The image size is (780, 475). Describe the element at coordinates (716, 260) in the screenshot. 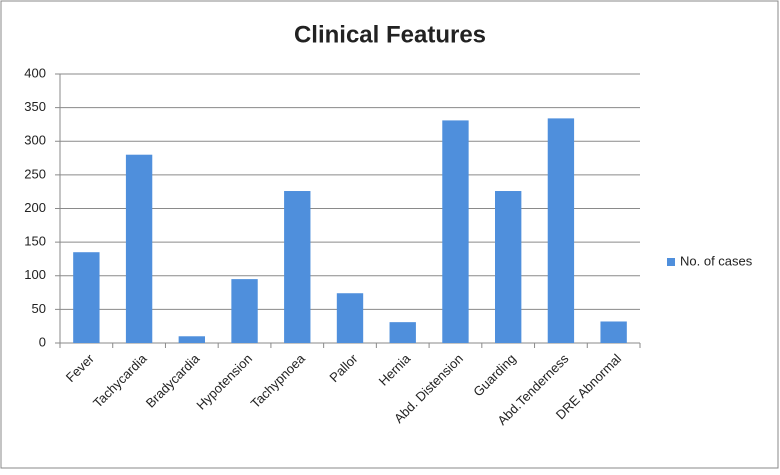

I see `legend-label: No. of cases` at that location.